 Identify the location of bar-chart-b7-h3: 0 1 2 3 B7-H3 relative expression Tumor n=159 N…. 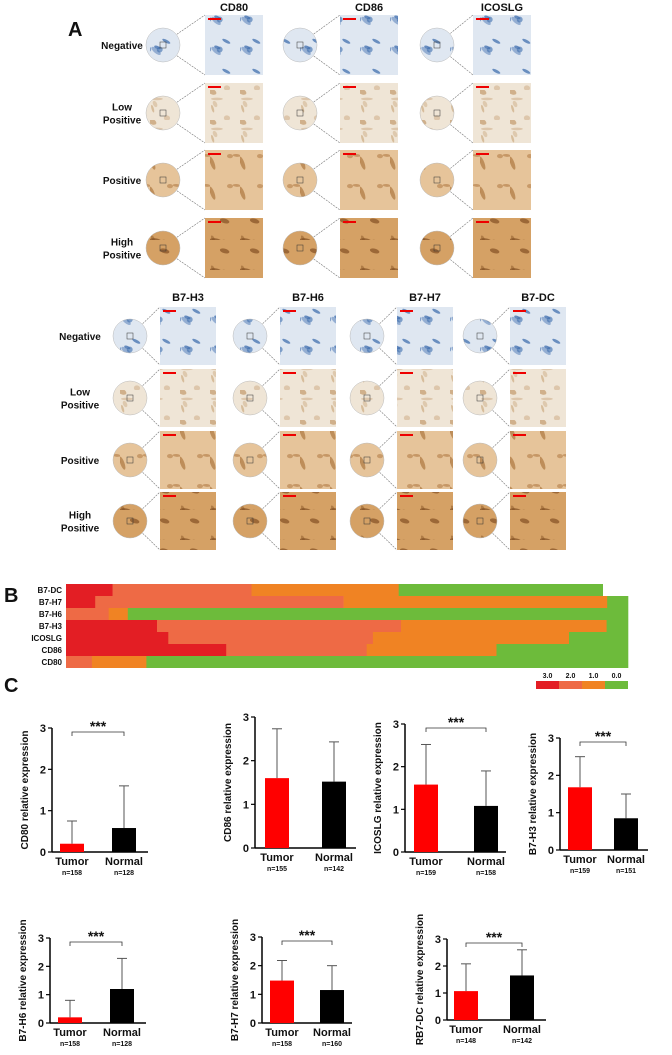
(588, 801).